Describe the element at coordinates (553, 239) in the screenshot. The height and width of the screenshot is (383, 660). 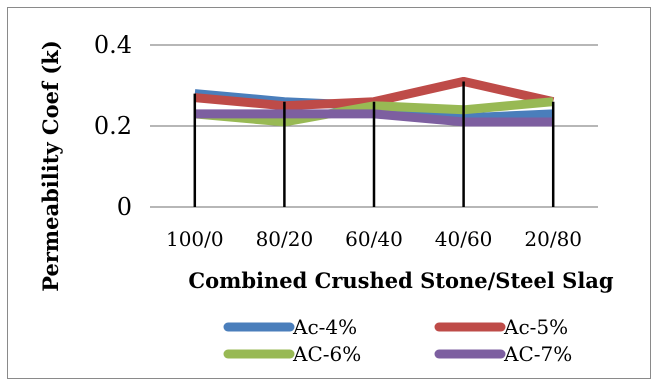
I see `x-tick-label: 20/80` at that location.